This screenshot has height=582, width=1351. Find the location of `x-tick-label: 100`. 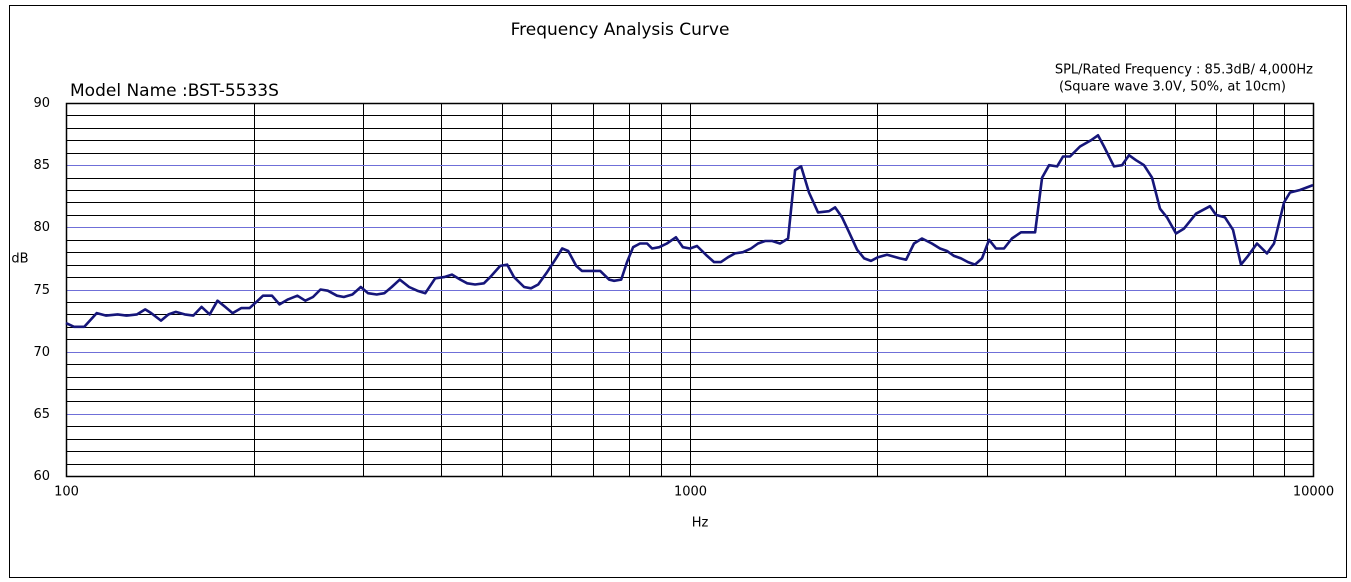

x-tick-label: 100 is located at coordinates (66, 492).